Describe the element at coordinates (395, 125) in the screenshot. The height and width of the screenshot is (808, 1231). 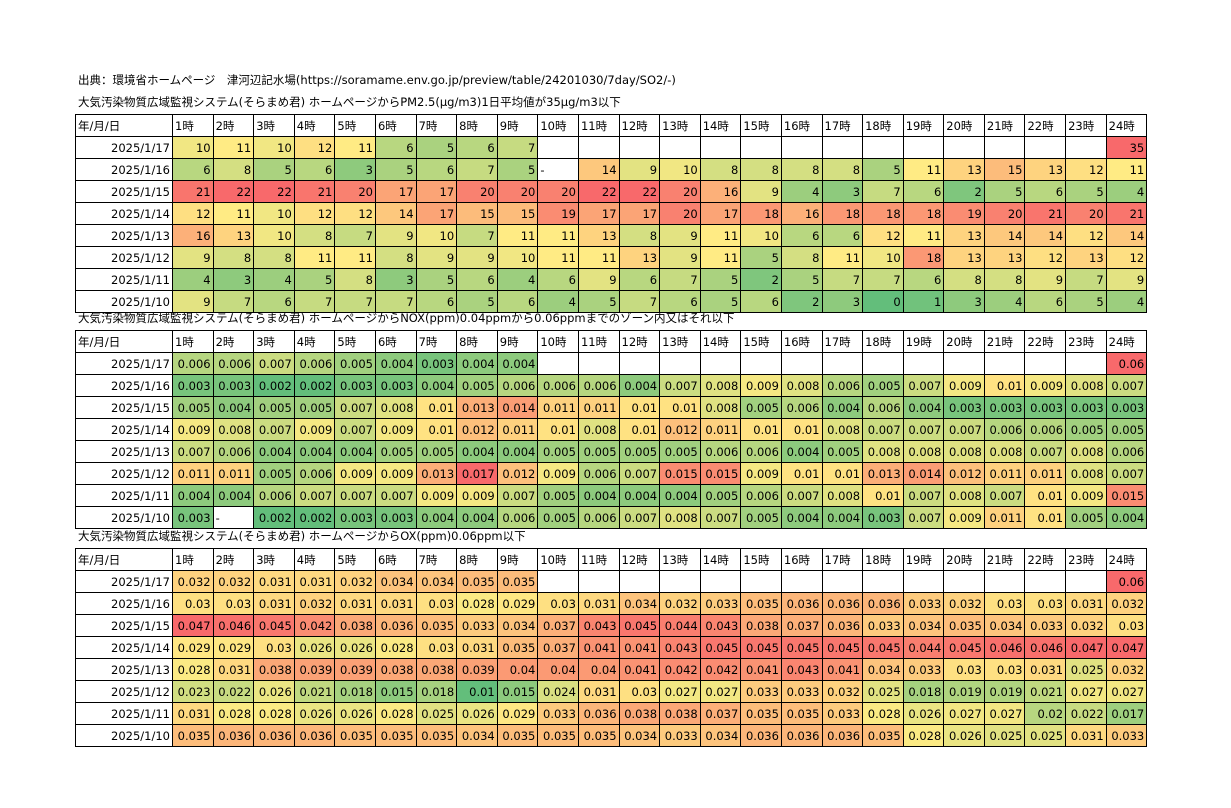
I see `hour-column-header: 6時` at that location.